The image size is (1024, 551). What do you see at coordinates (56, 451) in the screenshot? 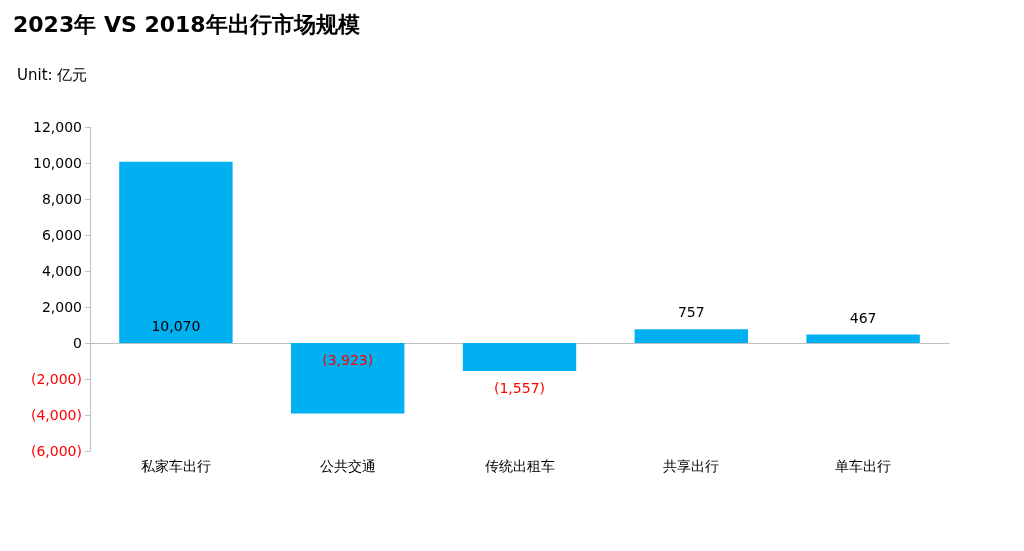
I see `y-tick-label: (6,000)` at bounding box center [56, 451].